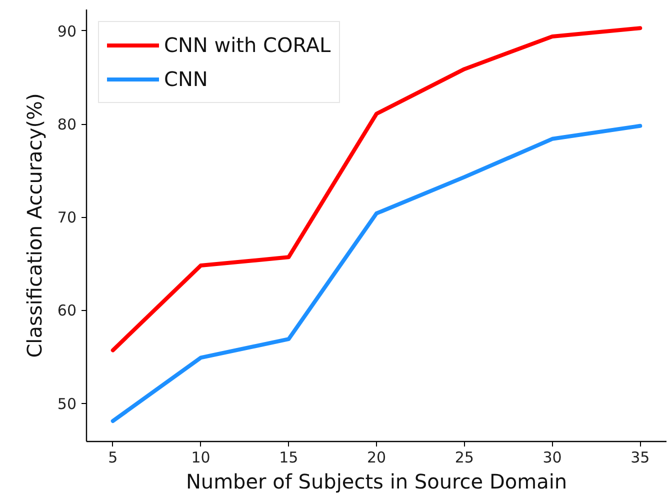 This screenshot has width=670, height=498. Describe the element at coordinates (200, 457) in the screenshot. I see `x-tick-label: 10` at that location.